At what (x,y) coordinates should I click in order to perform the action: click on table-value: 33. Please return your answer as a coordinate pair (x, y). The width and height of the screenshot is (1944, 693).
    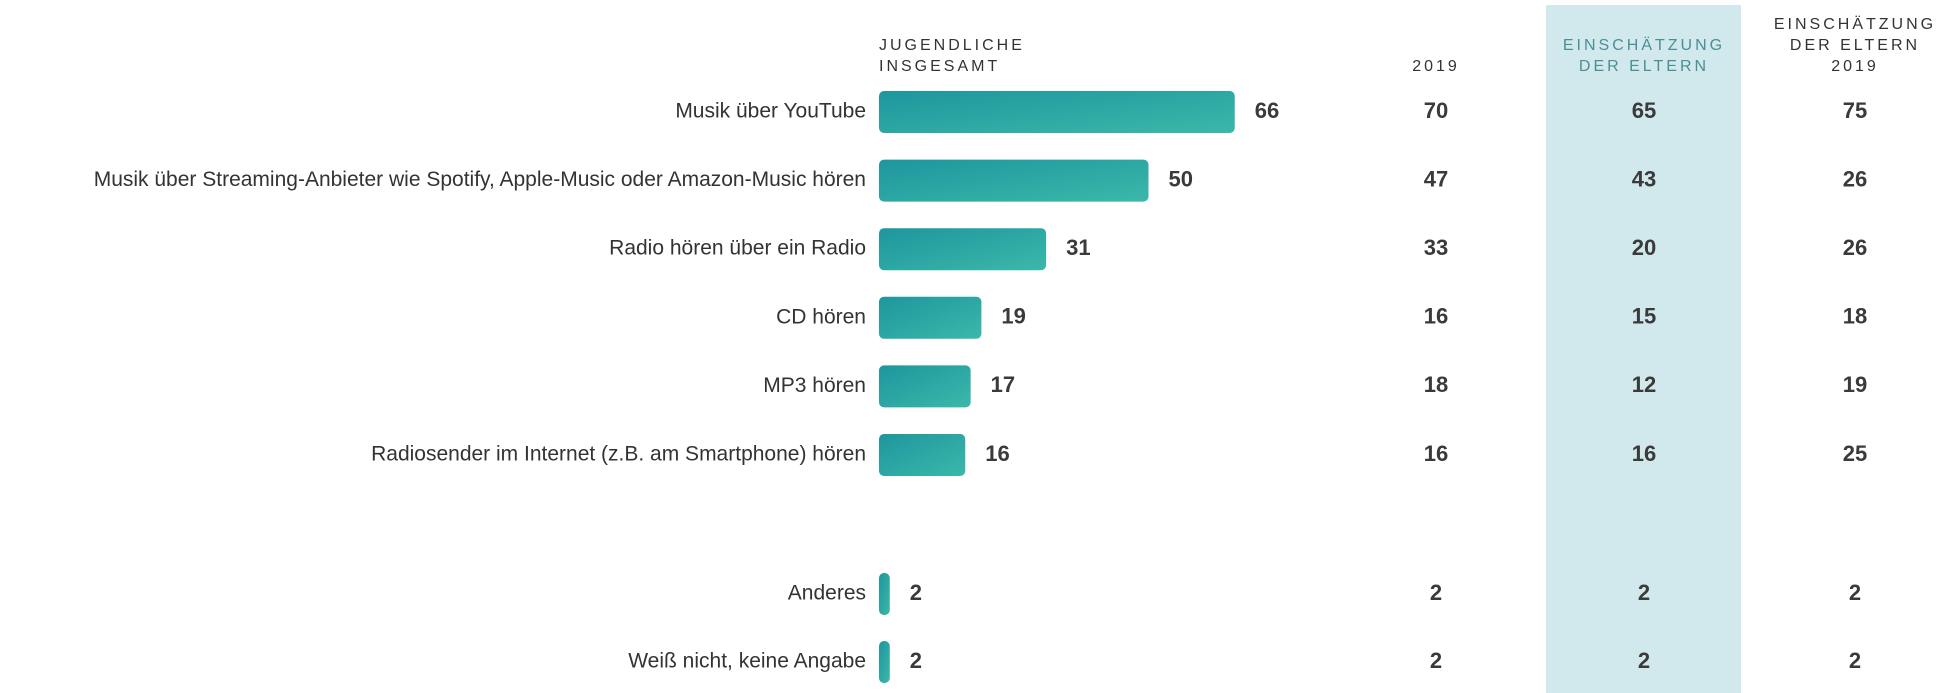
    Looking at the image, I should click on (1436, 247).